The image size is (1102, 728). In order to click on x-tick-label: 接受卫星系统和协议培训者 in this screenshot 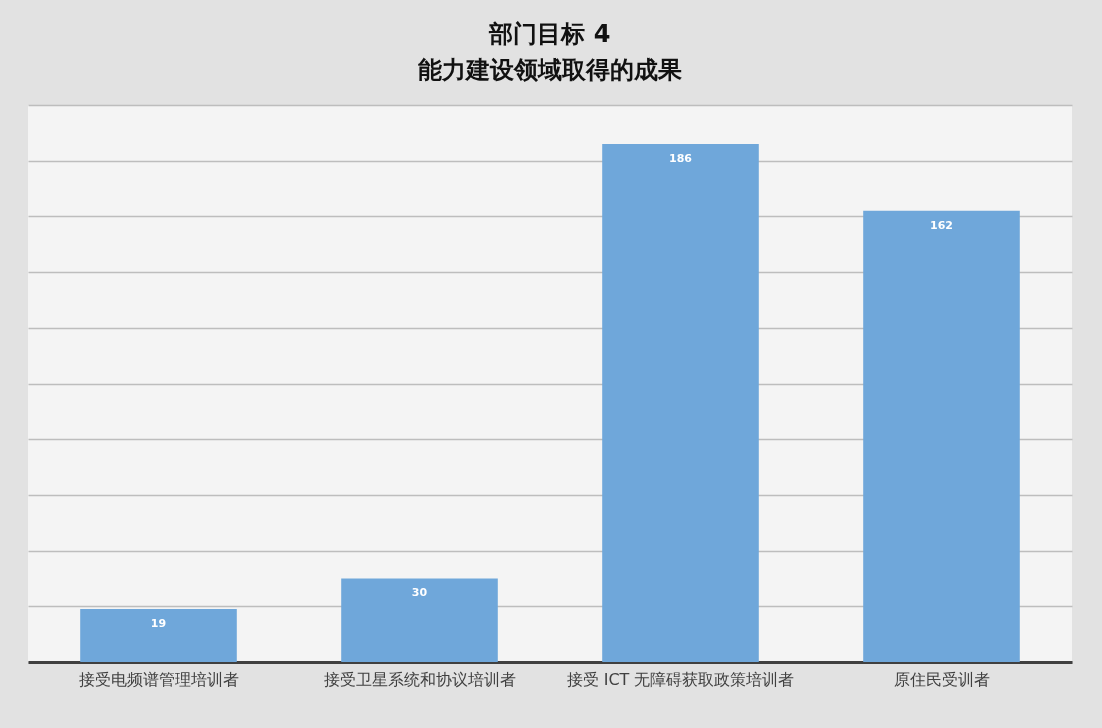, I will do `click(419, 679)`.